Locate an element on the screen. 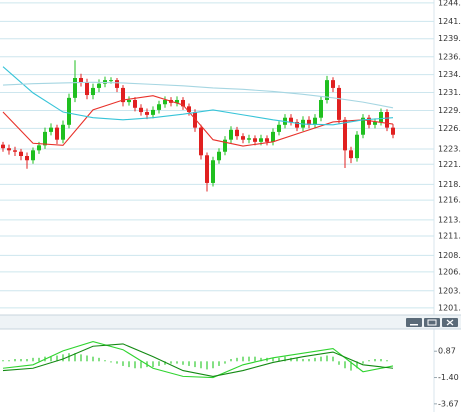 The height and width of the screenshot is (416, 461). y-tick-label: 1211. is located at coordinates (449, 236).